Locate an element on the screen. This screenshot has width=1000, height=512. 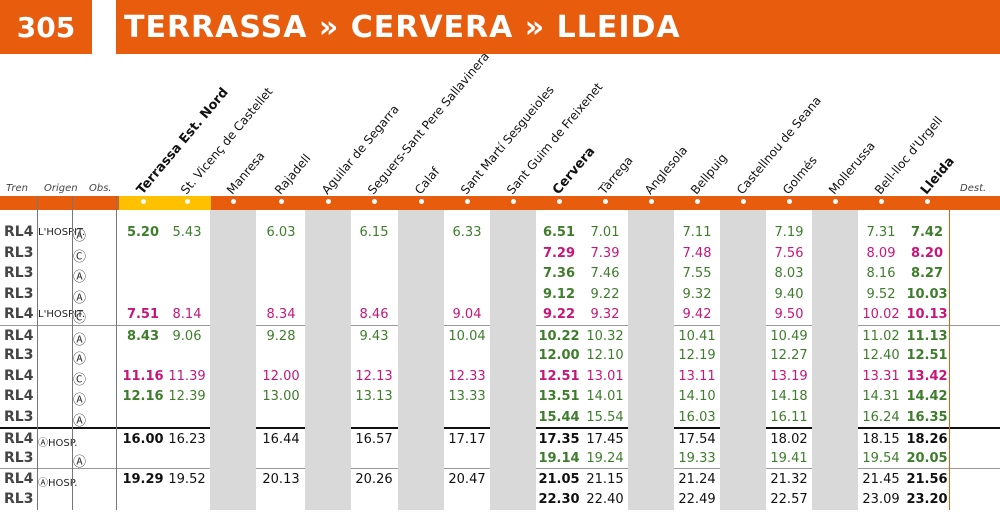
time-cell: 14.42 is located at coordinates (927, 396).